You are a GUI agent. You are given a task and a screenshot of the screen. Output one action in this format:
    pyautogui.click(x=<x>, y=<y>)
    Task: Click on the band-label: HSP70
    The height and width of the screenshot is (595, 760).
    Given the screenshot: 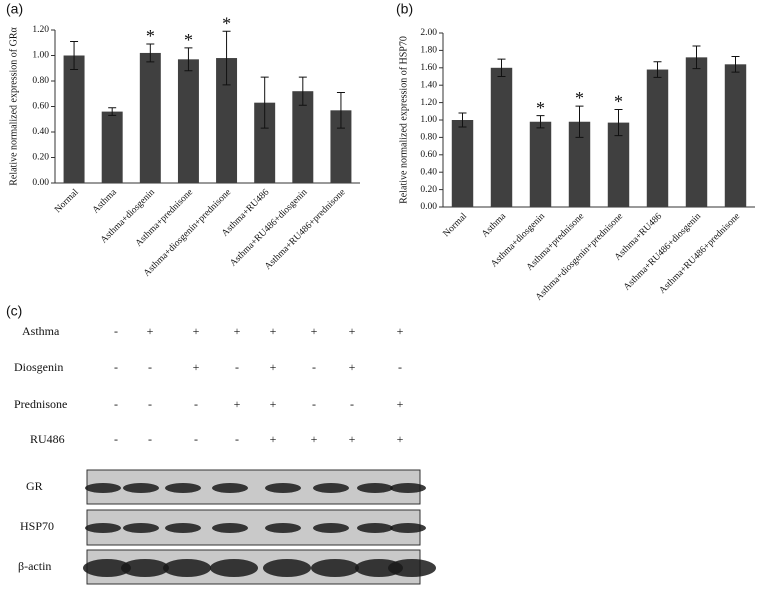 What is the action you would take?
    pyautogui.click(x=37, y=526)
    